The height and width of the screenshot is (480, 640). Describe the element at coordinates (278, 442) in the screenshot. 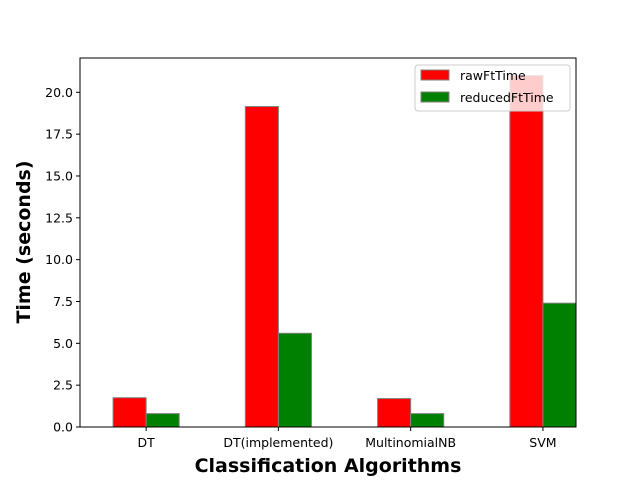

I see `x-tick-label: DT(implemented)` at that location.